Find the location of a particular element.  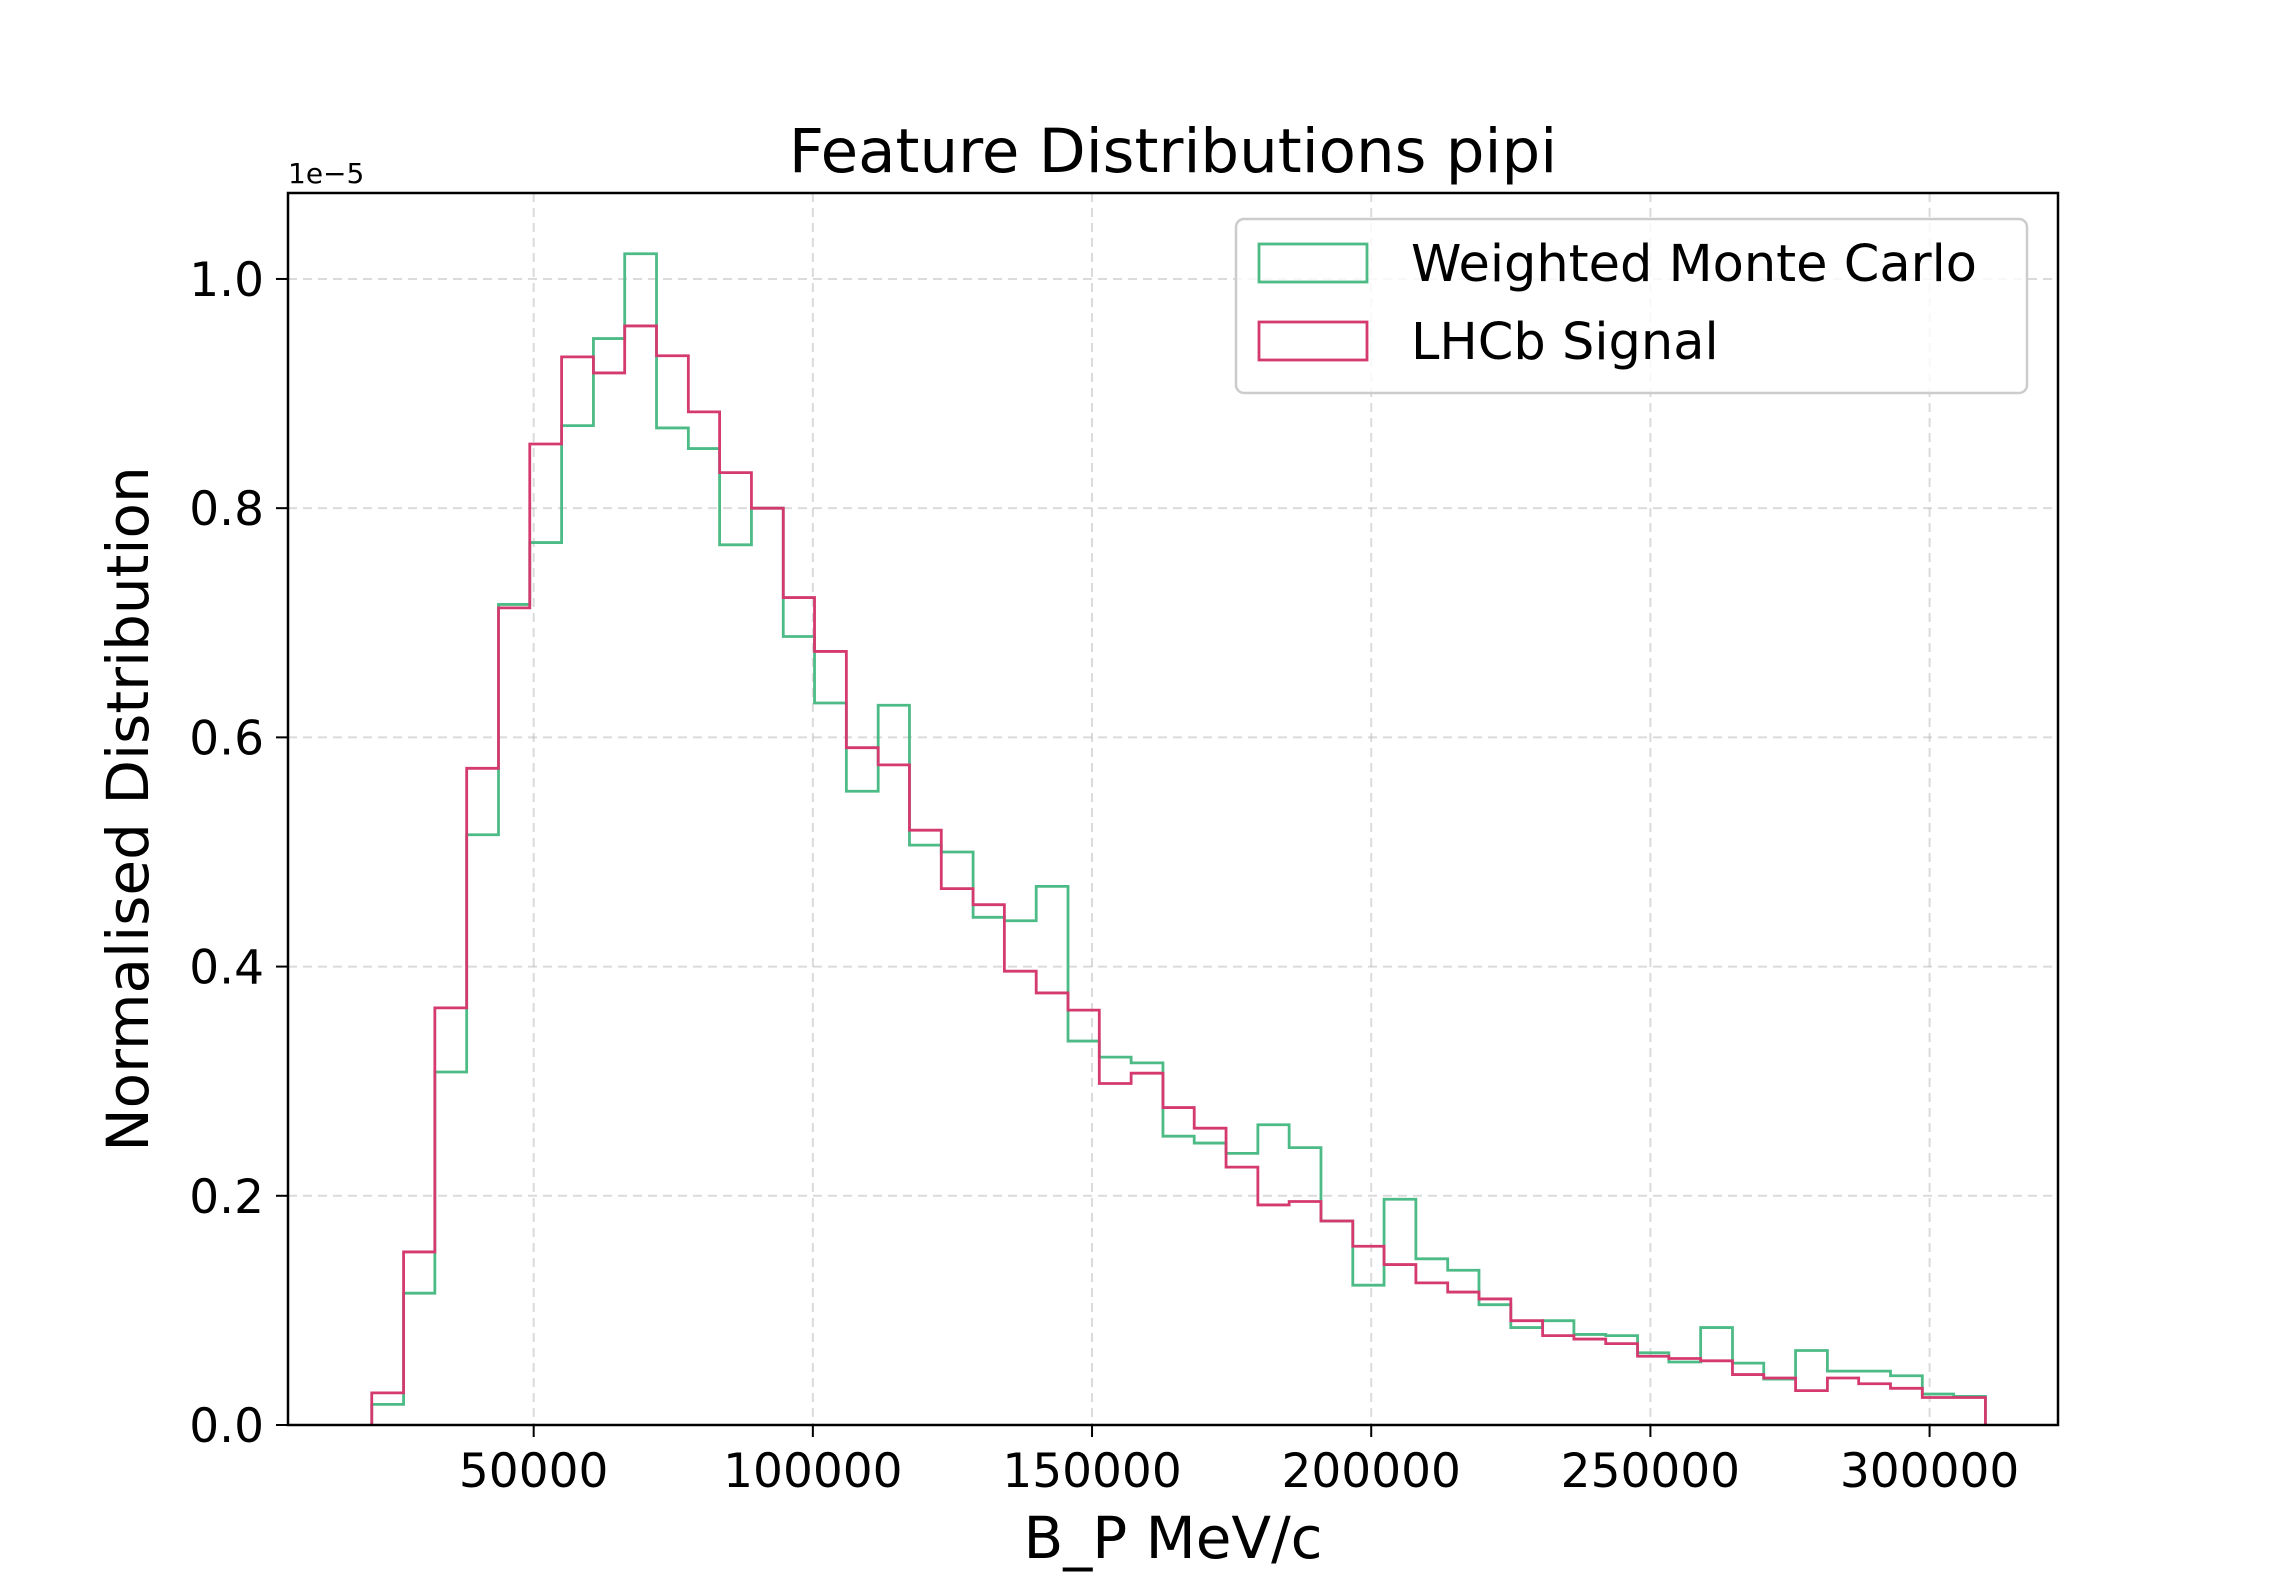

x-tick-label: 100000 is located at coordinates (812, 1471).